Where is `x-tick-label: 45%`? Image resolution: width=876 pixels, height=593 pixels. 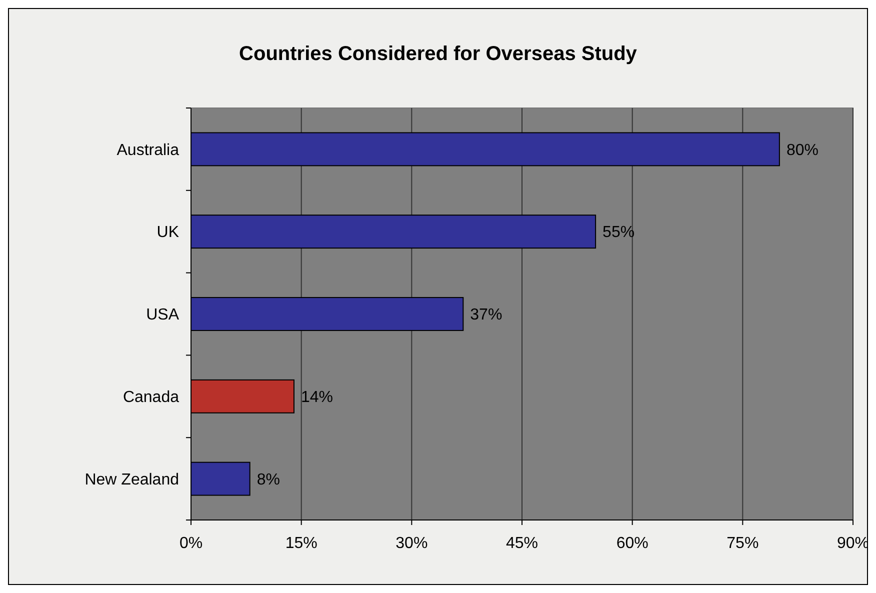
x-tick-label: 45% is located at coordinates (522, 543).